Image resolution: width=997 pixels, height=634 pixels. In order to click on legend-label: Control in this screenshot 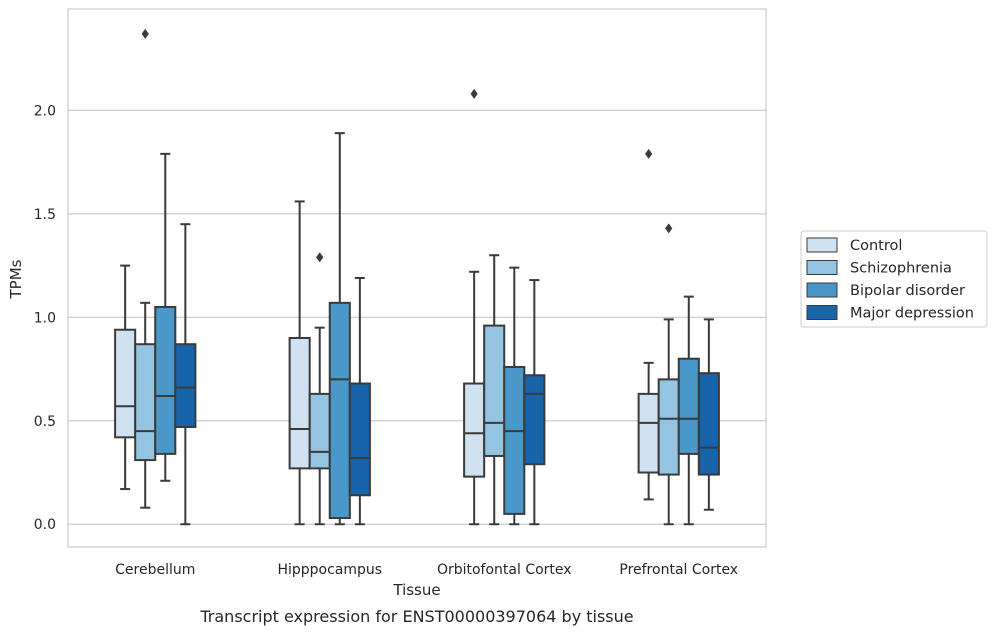, I will do `click(876, 246)`.